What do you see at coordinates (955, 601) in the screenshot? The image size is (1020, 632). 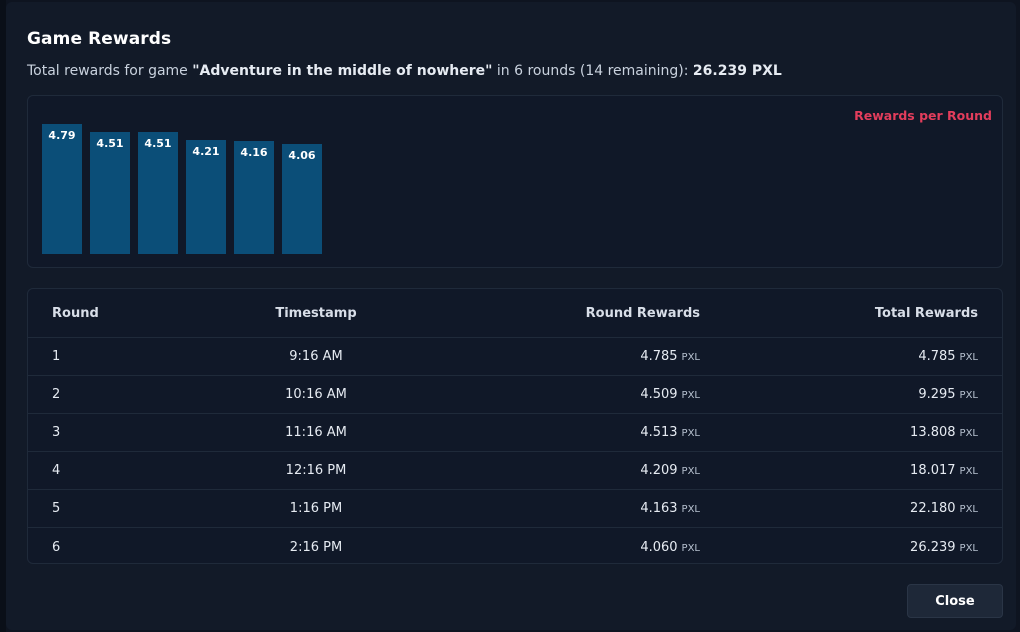 I see `close-button: Close` at bounding box center [955, 601].